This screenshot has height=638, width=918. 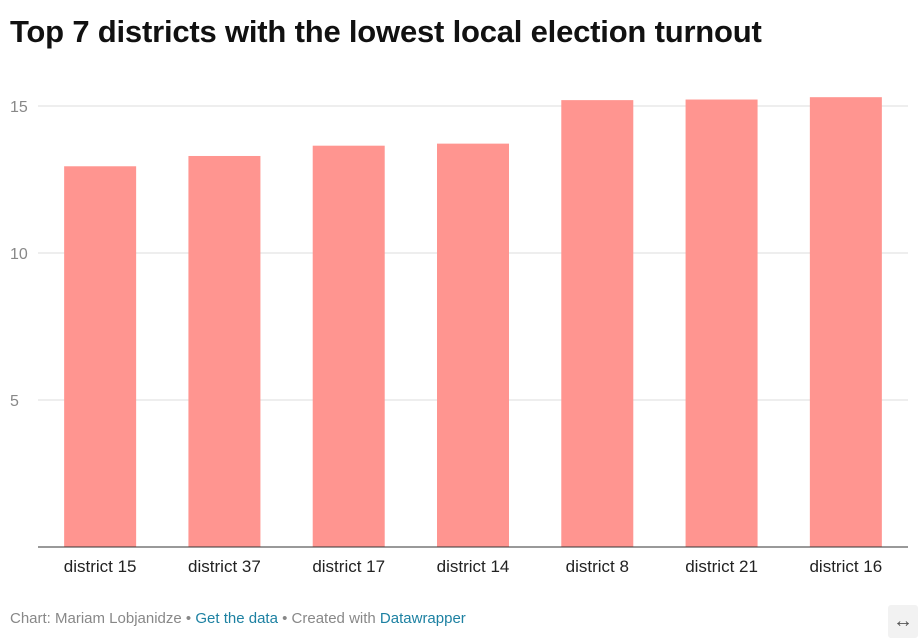 I want to click on y-tick-label: 5, so click(x=14, y=401).